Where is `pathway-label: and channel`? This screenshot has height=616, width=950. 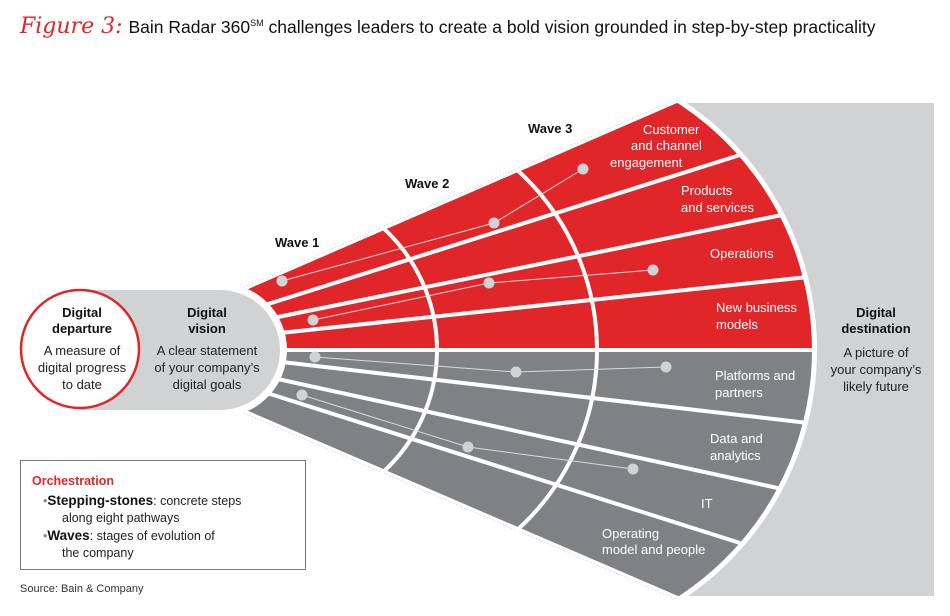
pathway-label: and channel is located at coordinates (666, 145).